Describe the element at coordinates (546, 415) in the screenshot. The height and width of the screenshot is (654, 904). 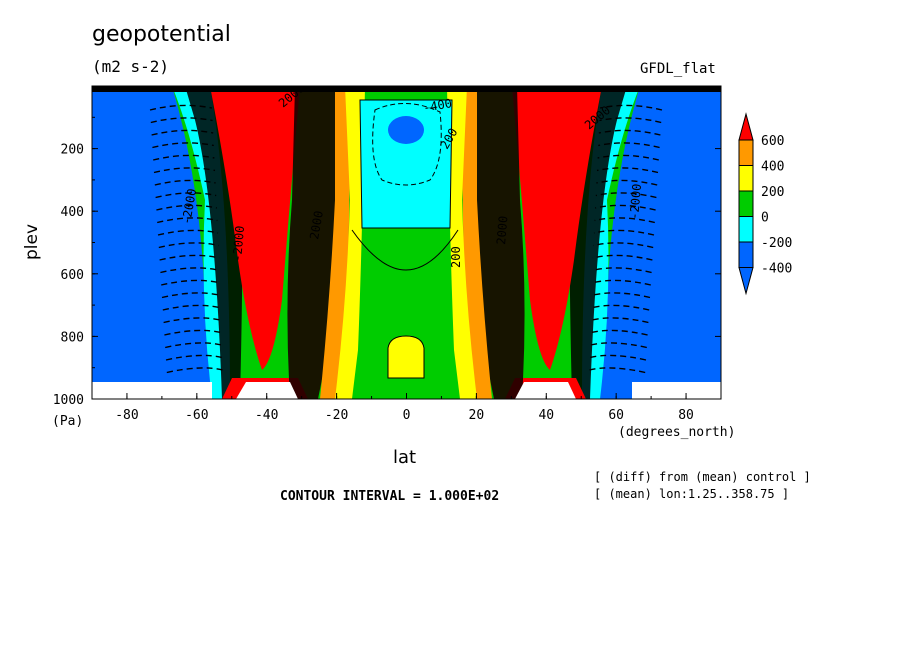
I see `x-tick-label: 40` at that location.